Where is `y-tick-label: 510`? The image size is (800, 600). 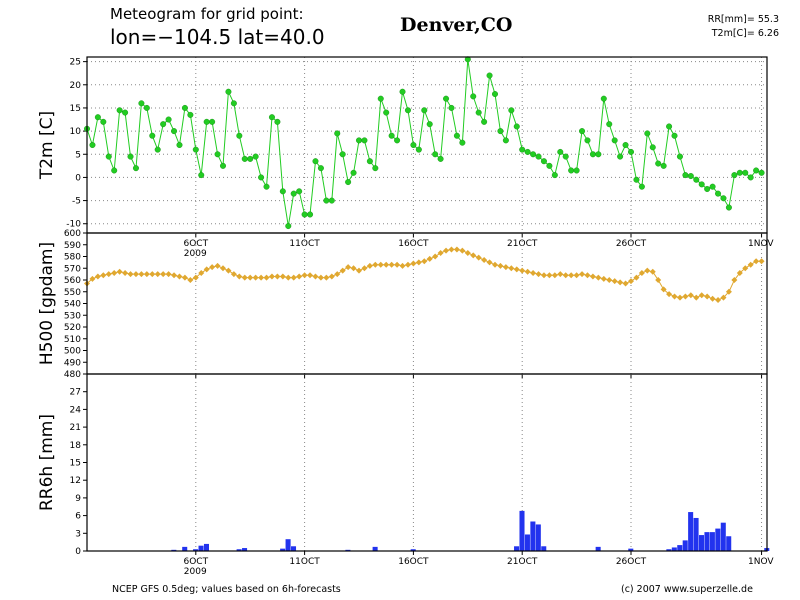 y-tick-label: 510 is located at coordinates (72, 340).